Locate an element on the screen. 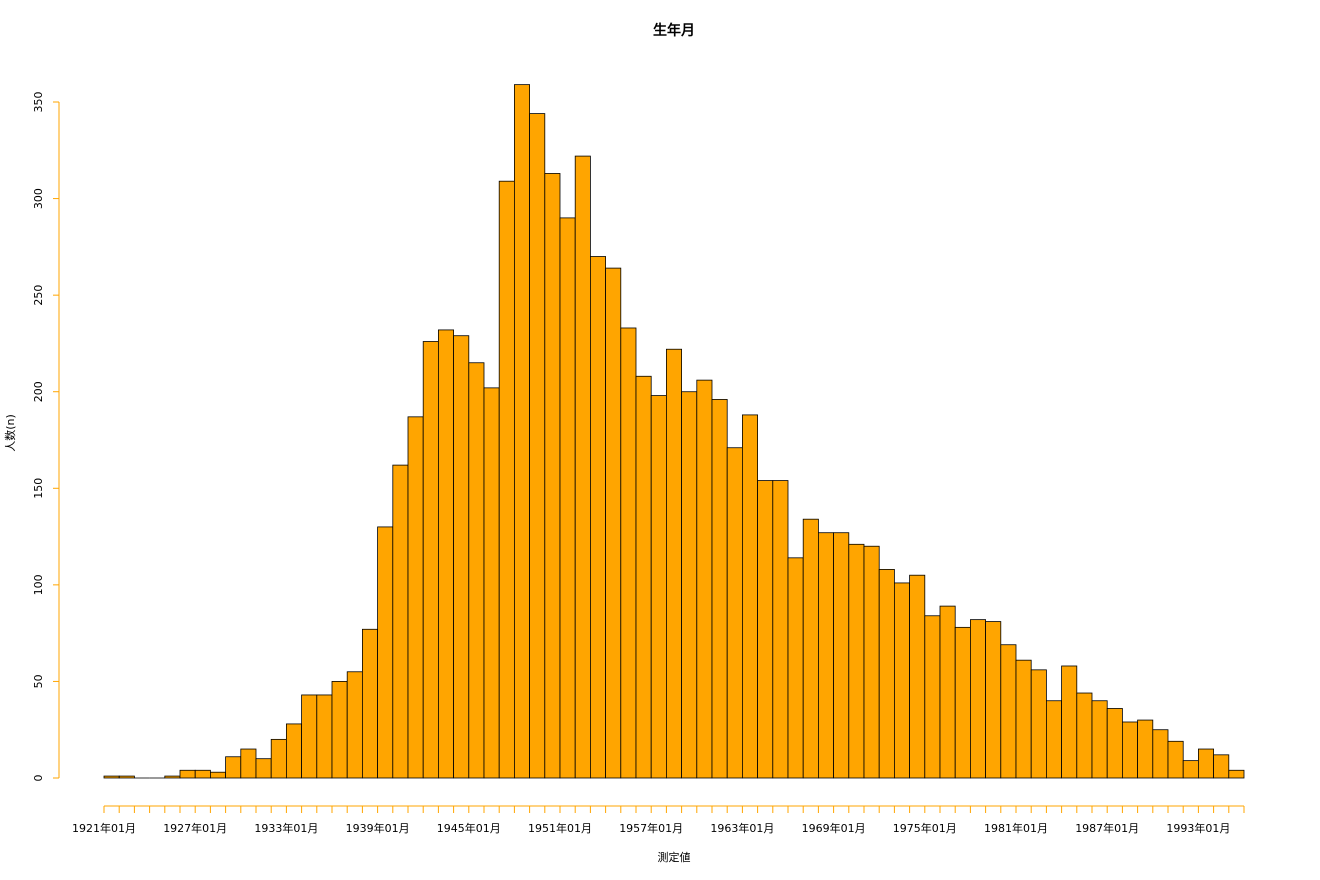  y-tick-label: 300 is located at coordinates (38, 198).